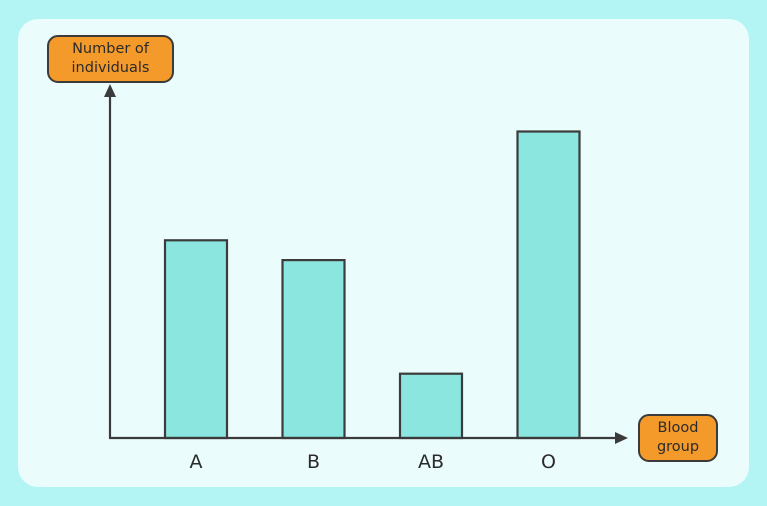  Describe the element at coordinates (313, 349) in the screenshot. I see `bar-b` at that location.